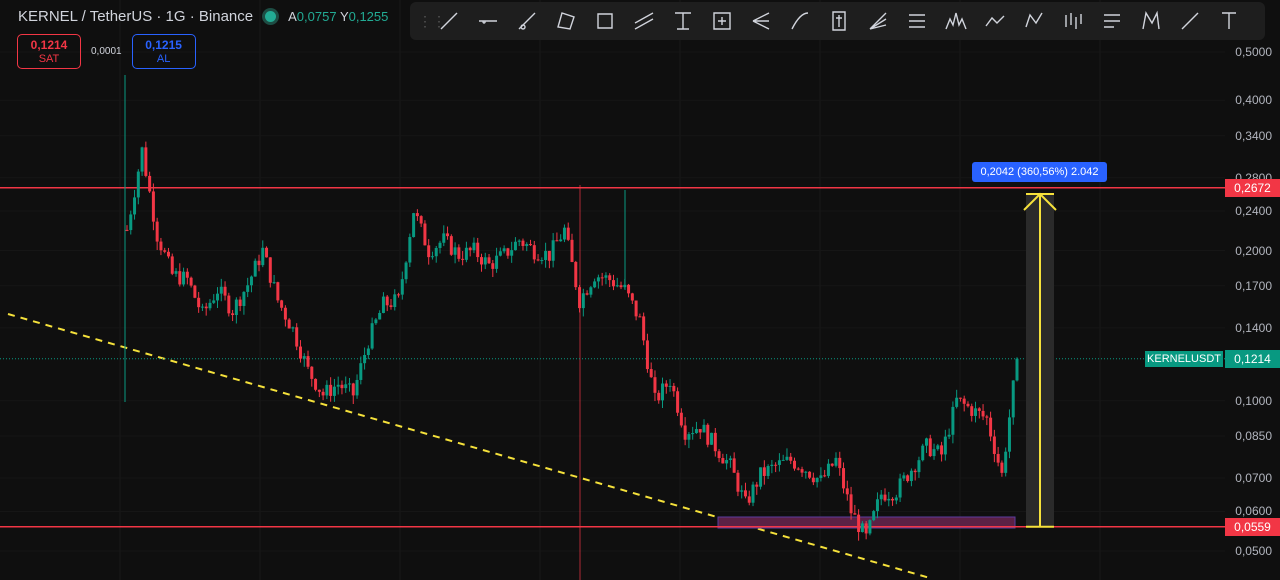  Describe the element at coordinates (1252, 358) in the screenshot. I see `last-price-label: 0,1214` at that location.